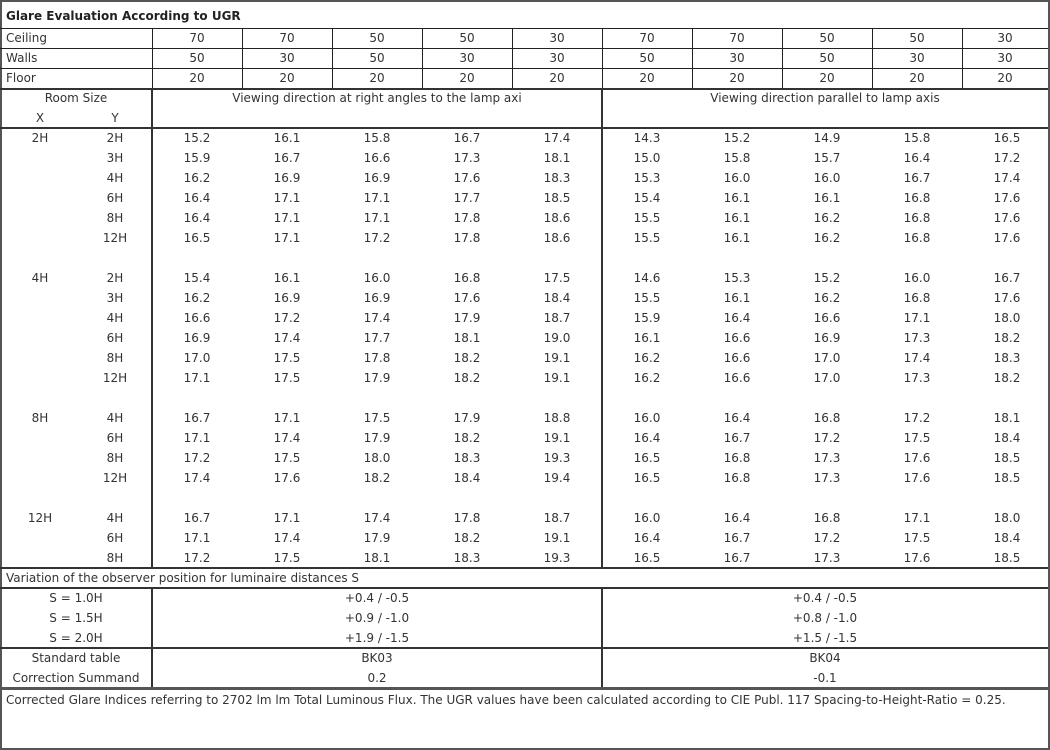 This screenshot has height=750, width=1050. I want to click on ugr-value-perpendicular: 18.6, so click(557, 218).